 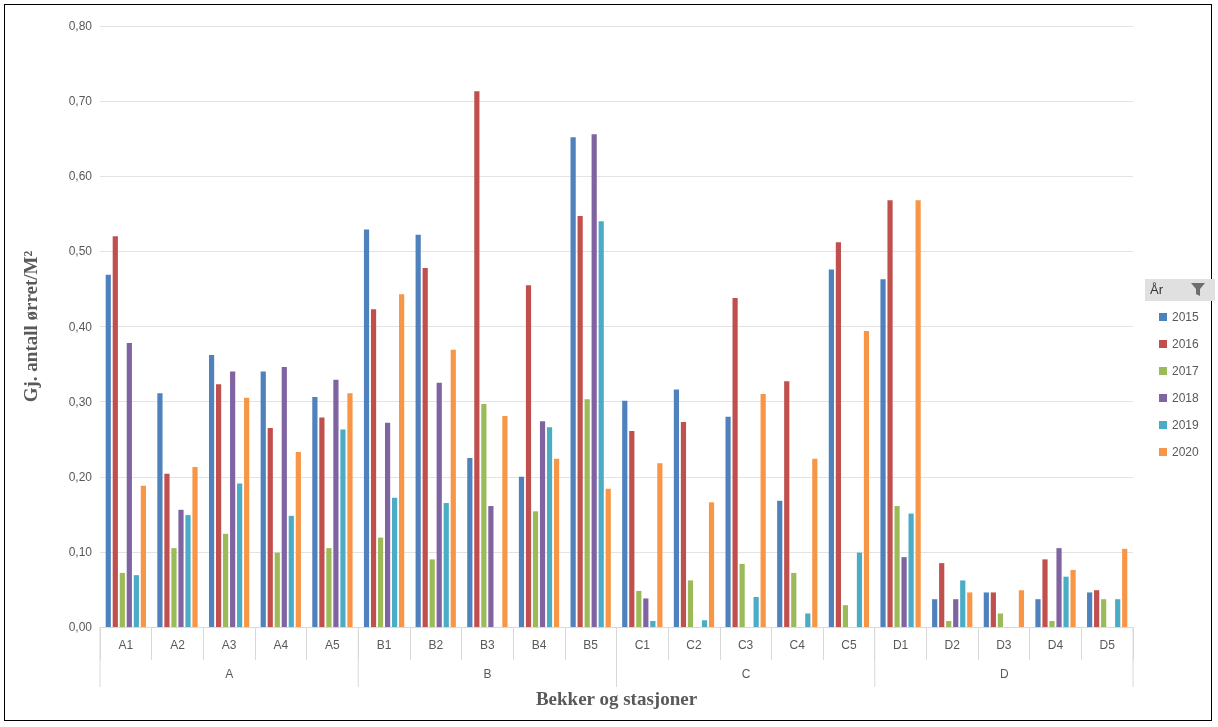 I want to click on x-tick-label: D3, so click(x=1004, y=645).